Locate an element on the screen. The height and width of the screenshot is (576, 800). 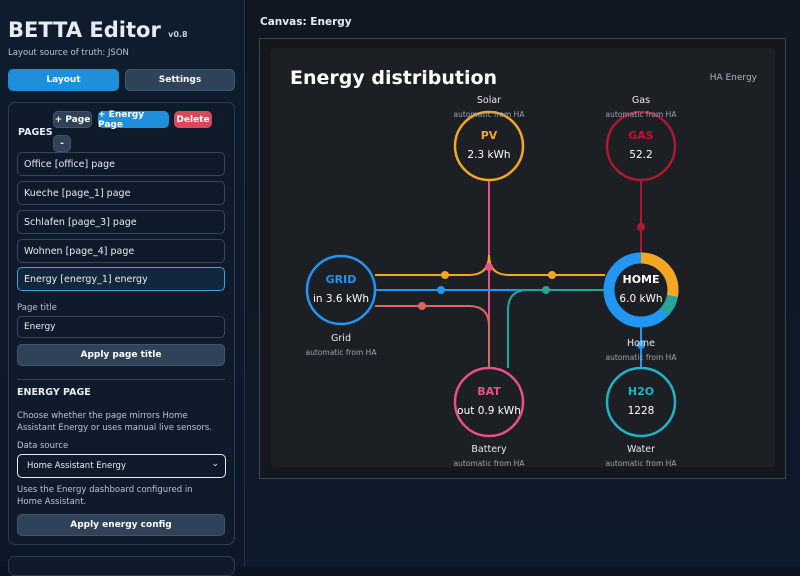
section-heading: ENERGY PAGE is located at coordinates (54, 392).